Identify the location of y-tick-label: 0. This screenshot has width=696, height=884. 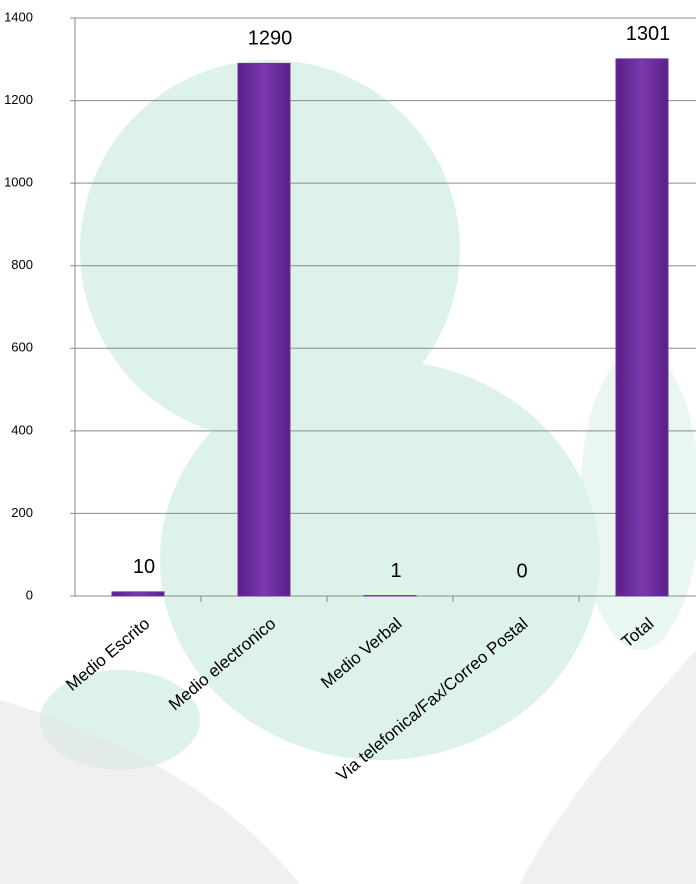
(29, 594).